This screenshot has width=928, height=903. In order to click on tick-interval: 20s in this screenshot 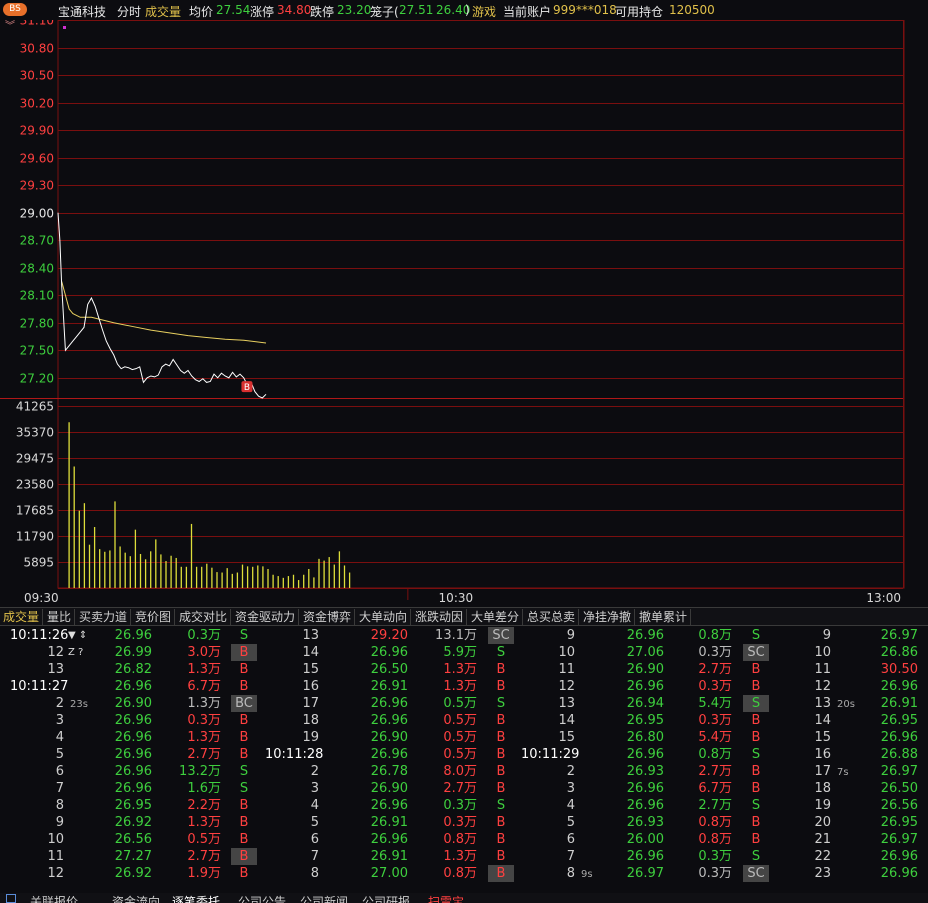, I will do `click(846, 704)`.